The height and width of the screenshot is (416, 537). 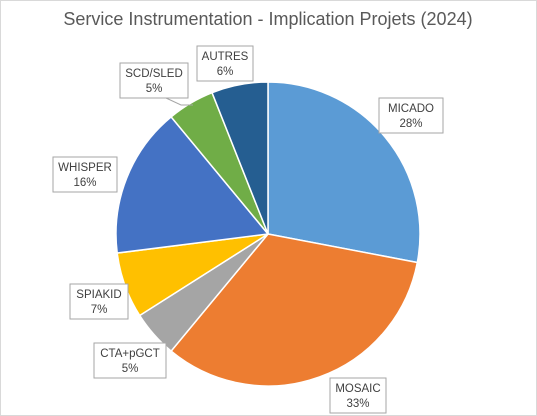 I want to click on slice-percent-cta-pgct: 5%, so click(x=130, y=369).